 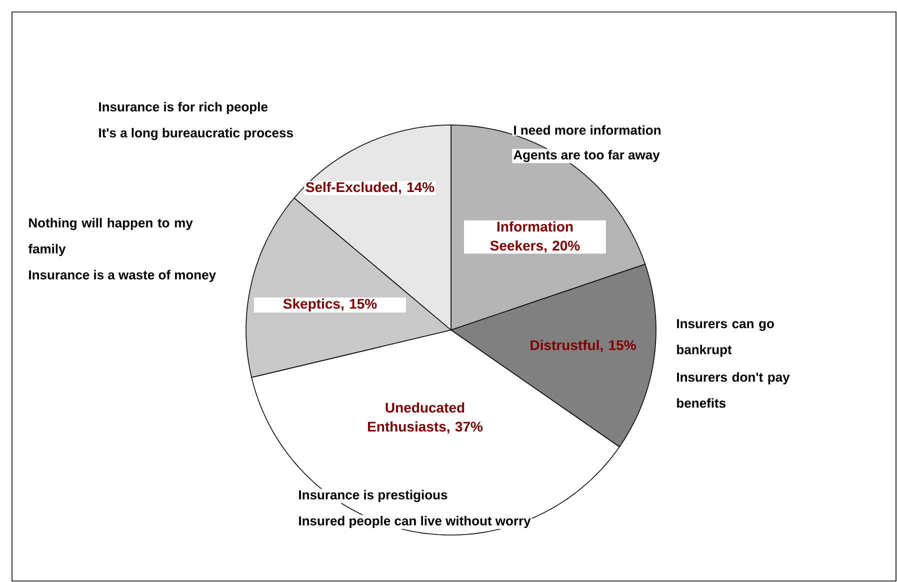 I want to click on text: Insurance is prestigious, so click(x=373, y=496).